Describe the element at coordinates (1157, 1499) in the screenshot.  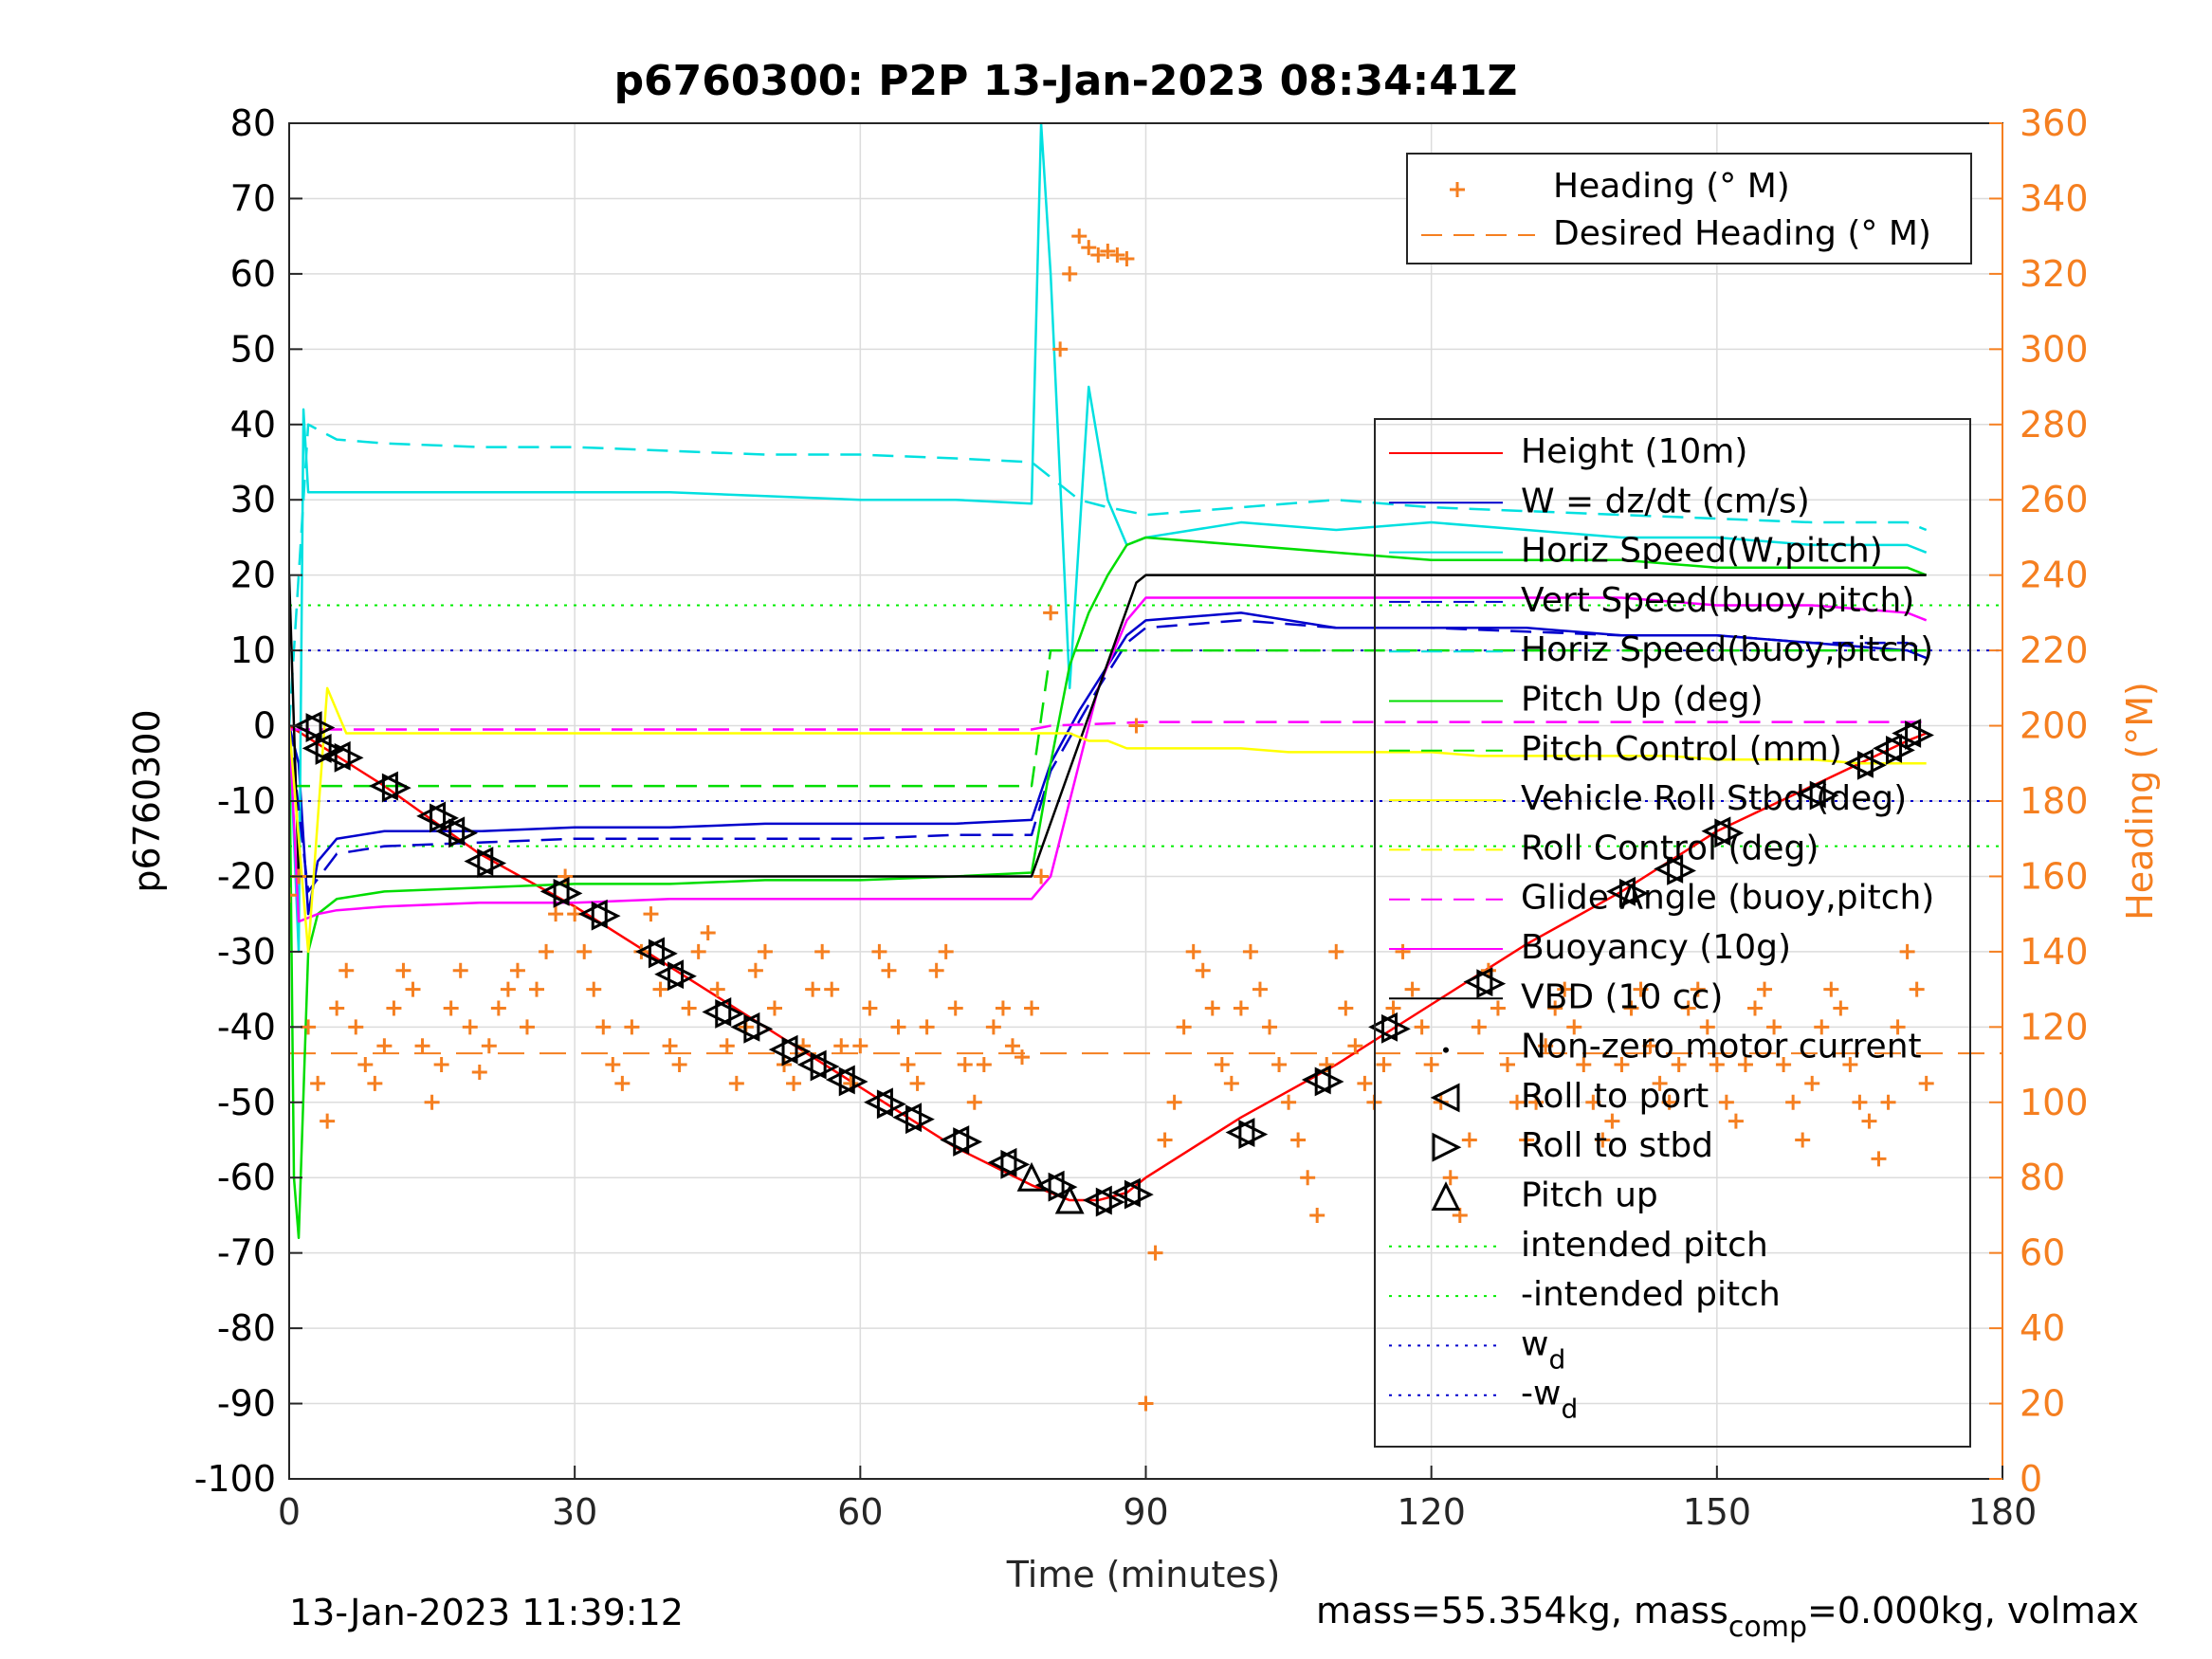
I see `x-axis-ticks: 0 30 60 90 120 150 180` at that location.